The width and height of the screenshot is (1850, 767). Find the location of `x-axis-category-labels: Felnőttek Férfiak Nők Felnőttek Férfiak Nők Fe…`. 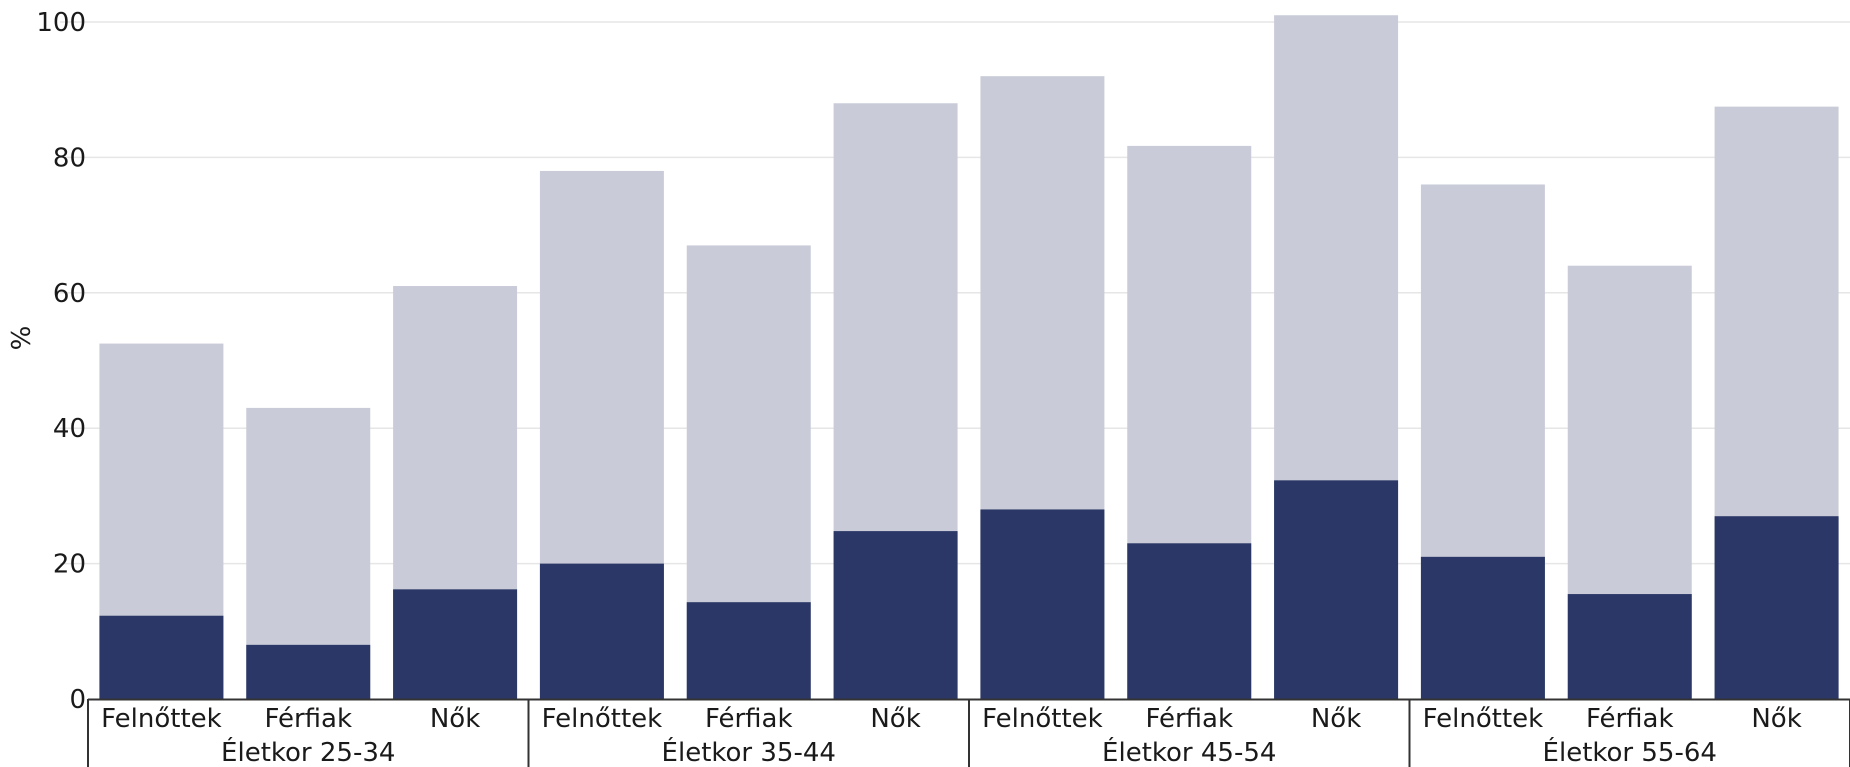

x-axis-category-labels: Felnőttek Férfiak Nők Felnőttek Férfiak Nők Fe… is located at coordinates (951, 719).